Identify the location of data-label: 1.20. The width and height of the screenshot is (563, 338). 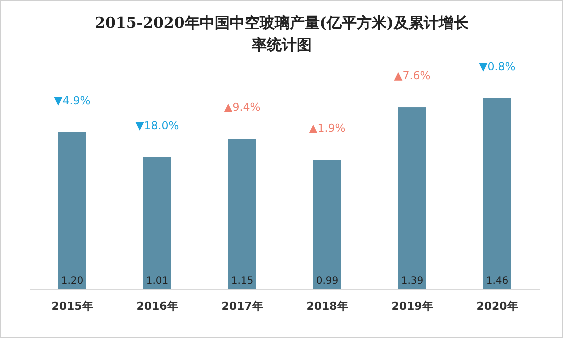
(72, 281).